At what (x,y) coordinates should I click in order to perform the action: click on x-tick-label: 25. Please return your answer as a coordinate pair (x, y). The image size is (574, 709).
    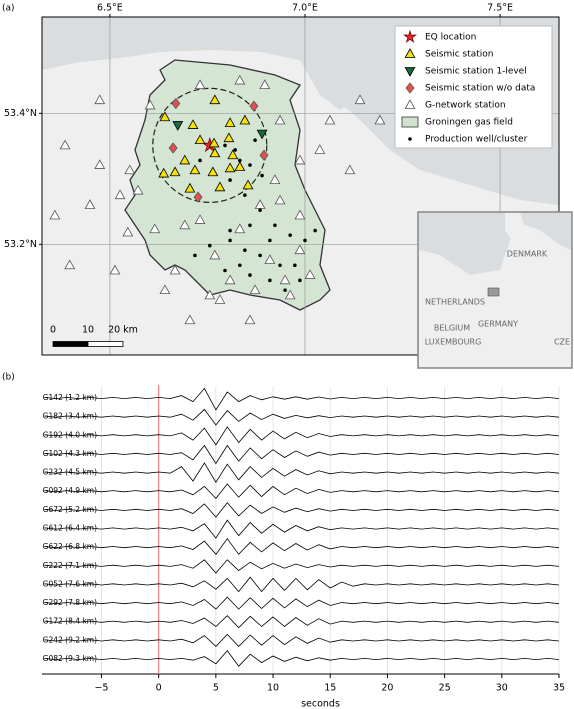
    Looking at the image, I should click on (445, 688).